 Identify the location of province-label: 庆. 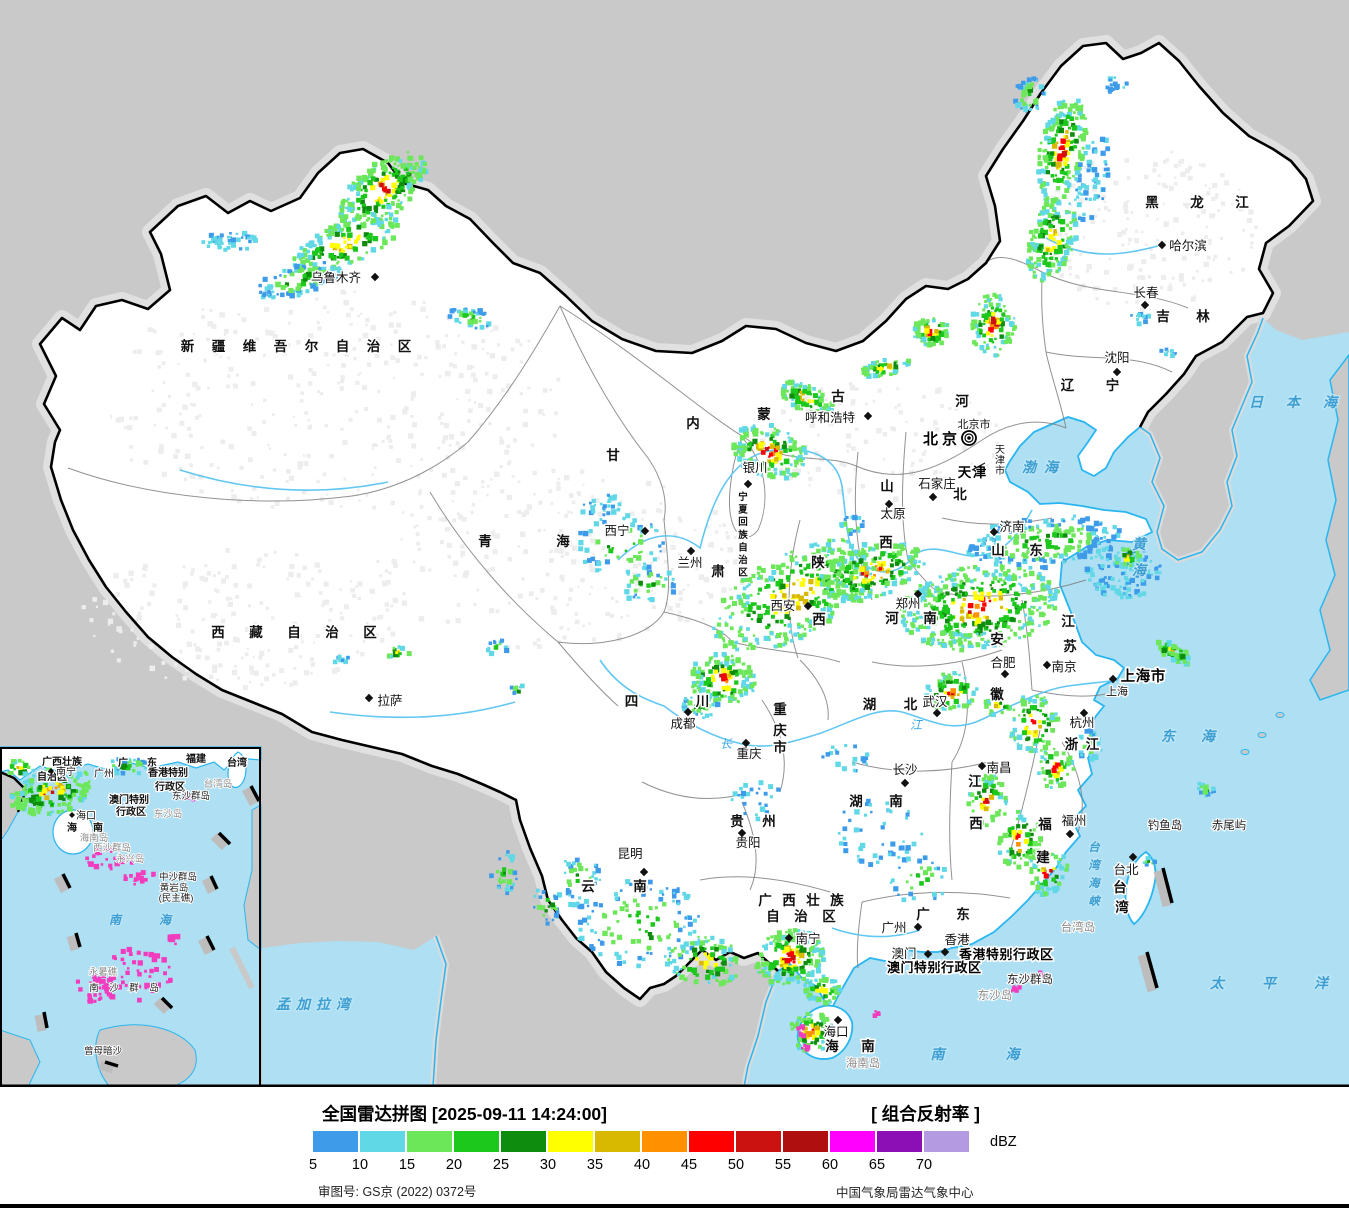
(780, 730).